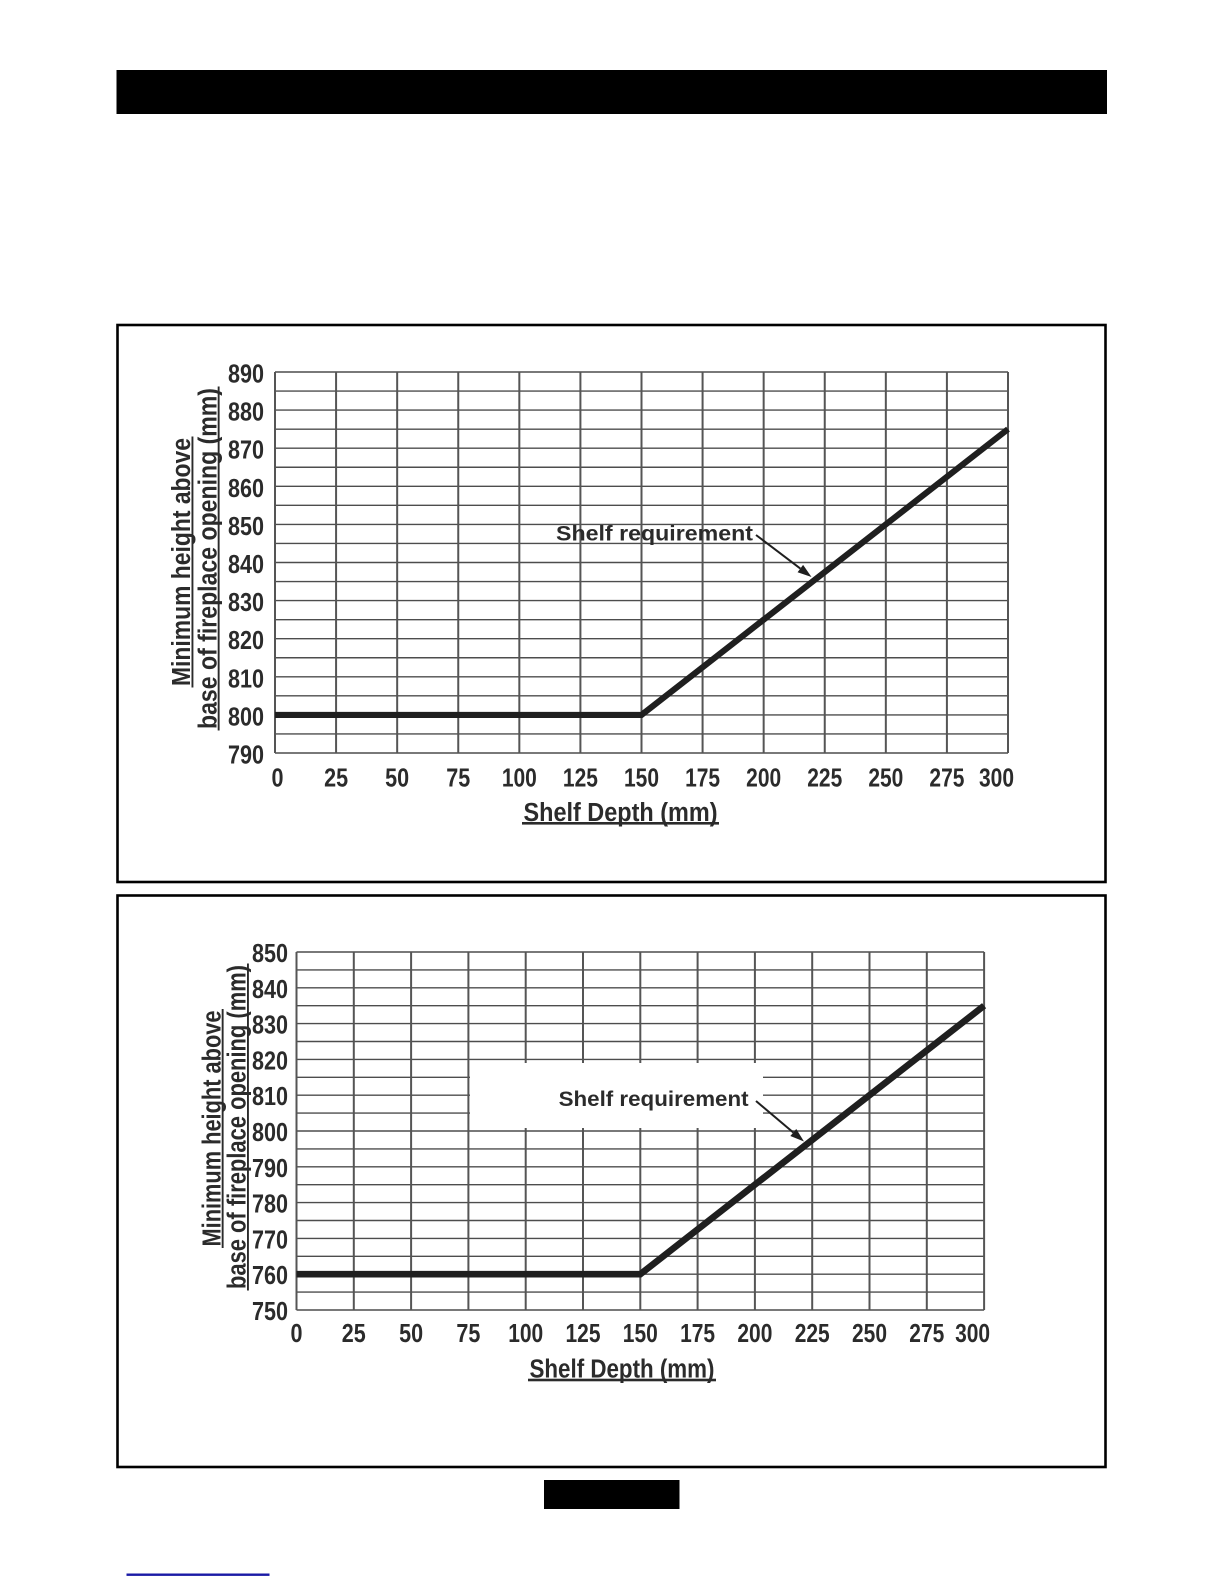  What do you see at coordinates (270, 1240) in the screenshot?
I see `svg-text: 770` at bounding box center [270, 1240].